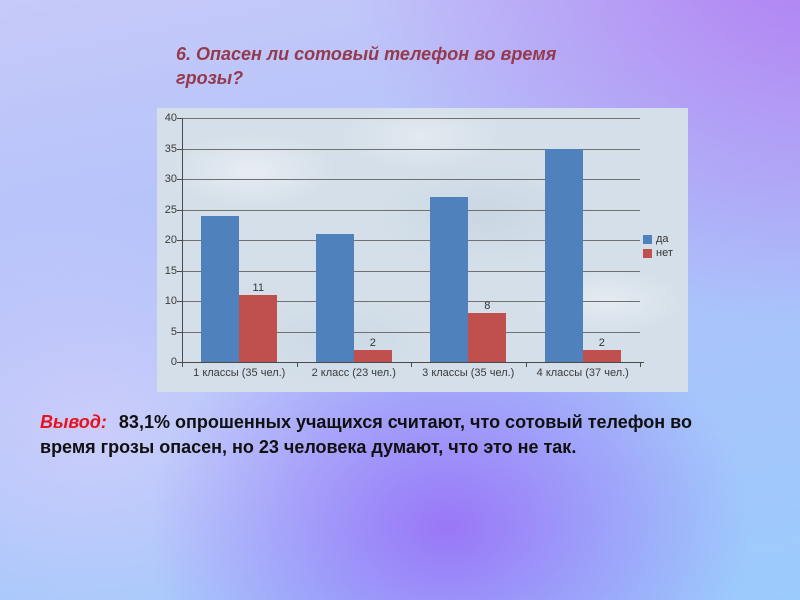  I want to click on bar-group: 11, so click(239, 240).